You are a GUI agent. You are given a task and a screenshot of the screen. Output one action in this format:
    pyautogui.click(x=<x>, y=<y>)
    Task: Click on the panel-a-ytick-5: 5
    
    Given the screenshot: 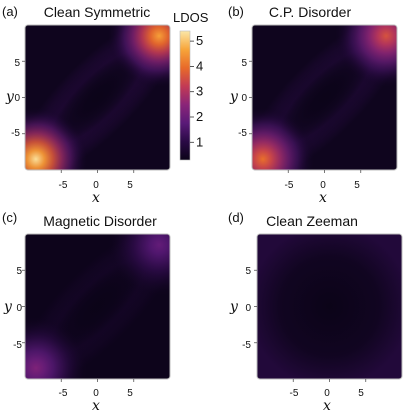 What is the action you would take?
    pyautogui.click(x=17, y=63)
    